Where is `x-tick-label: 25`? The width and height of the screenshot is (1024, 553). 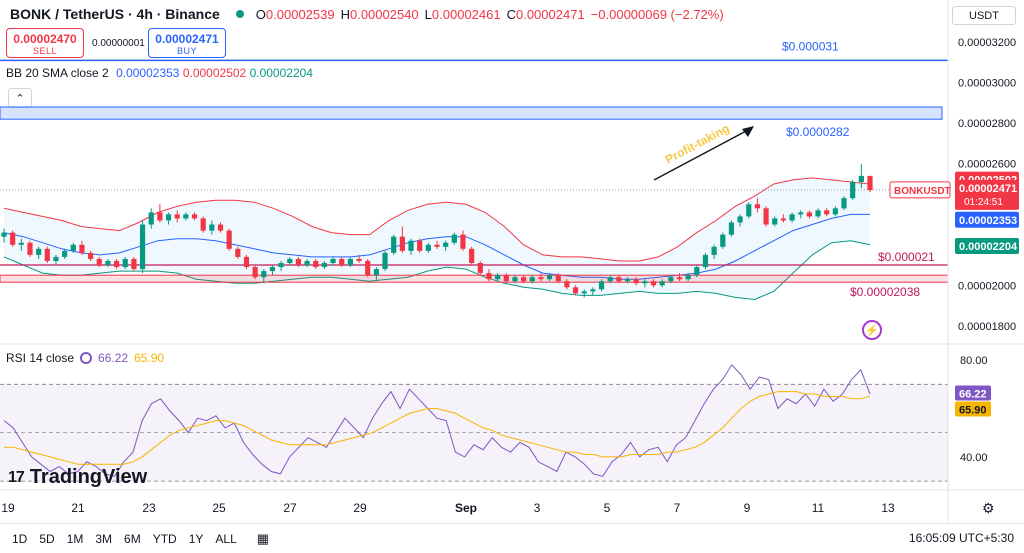 x-tick-label: 25 is located at coordinates (219, 508).